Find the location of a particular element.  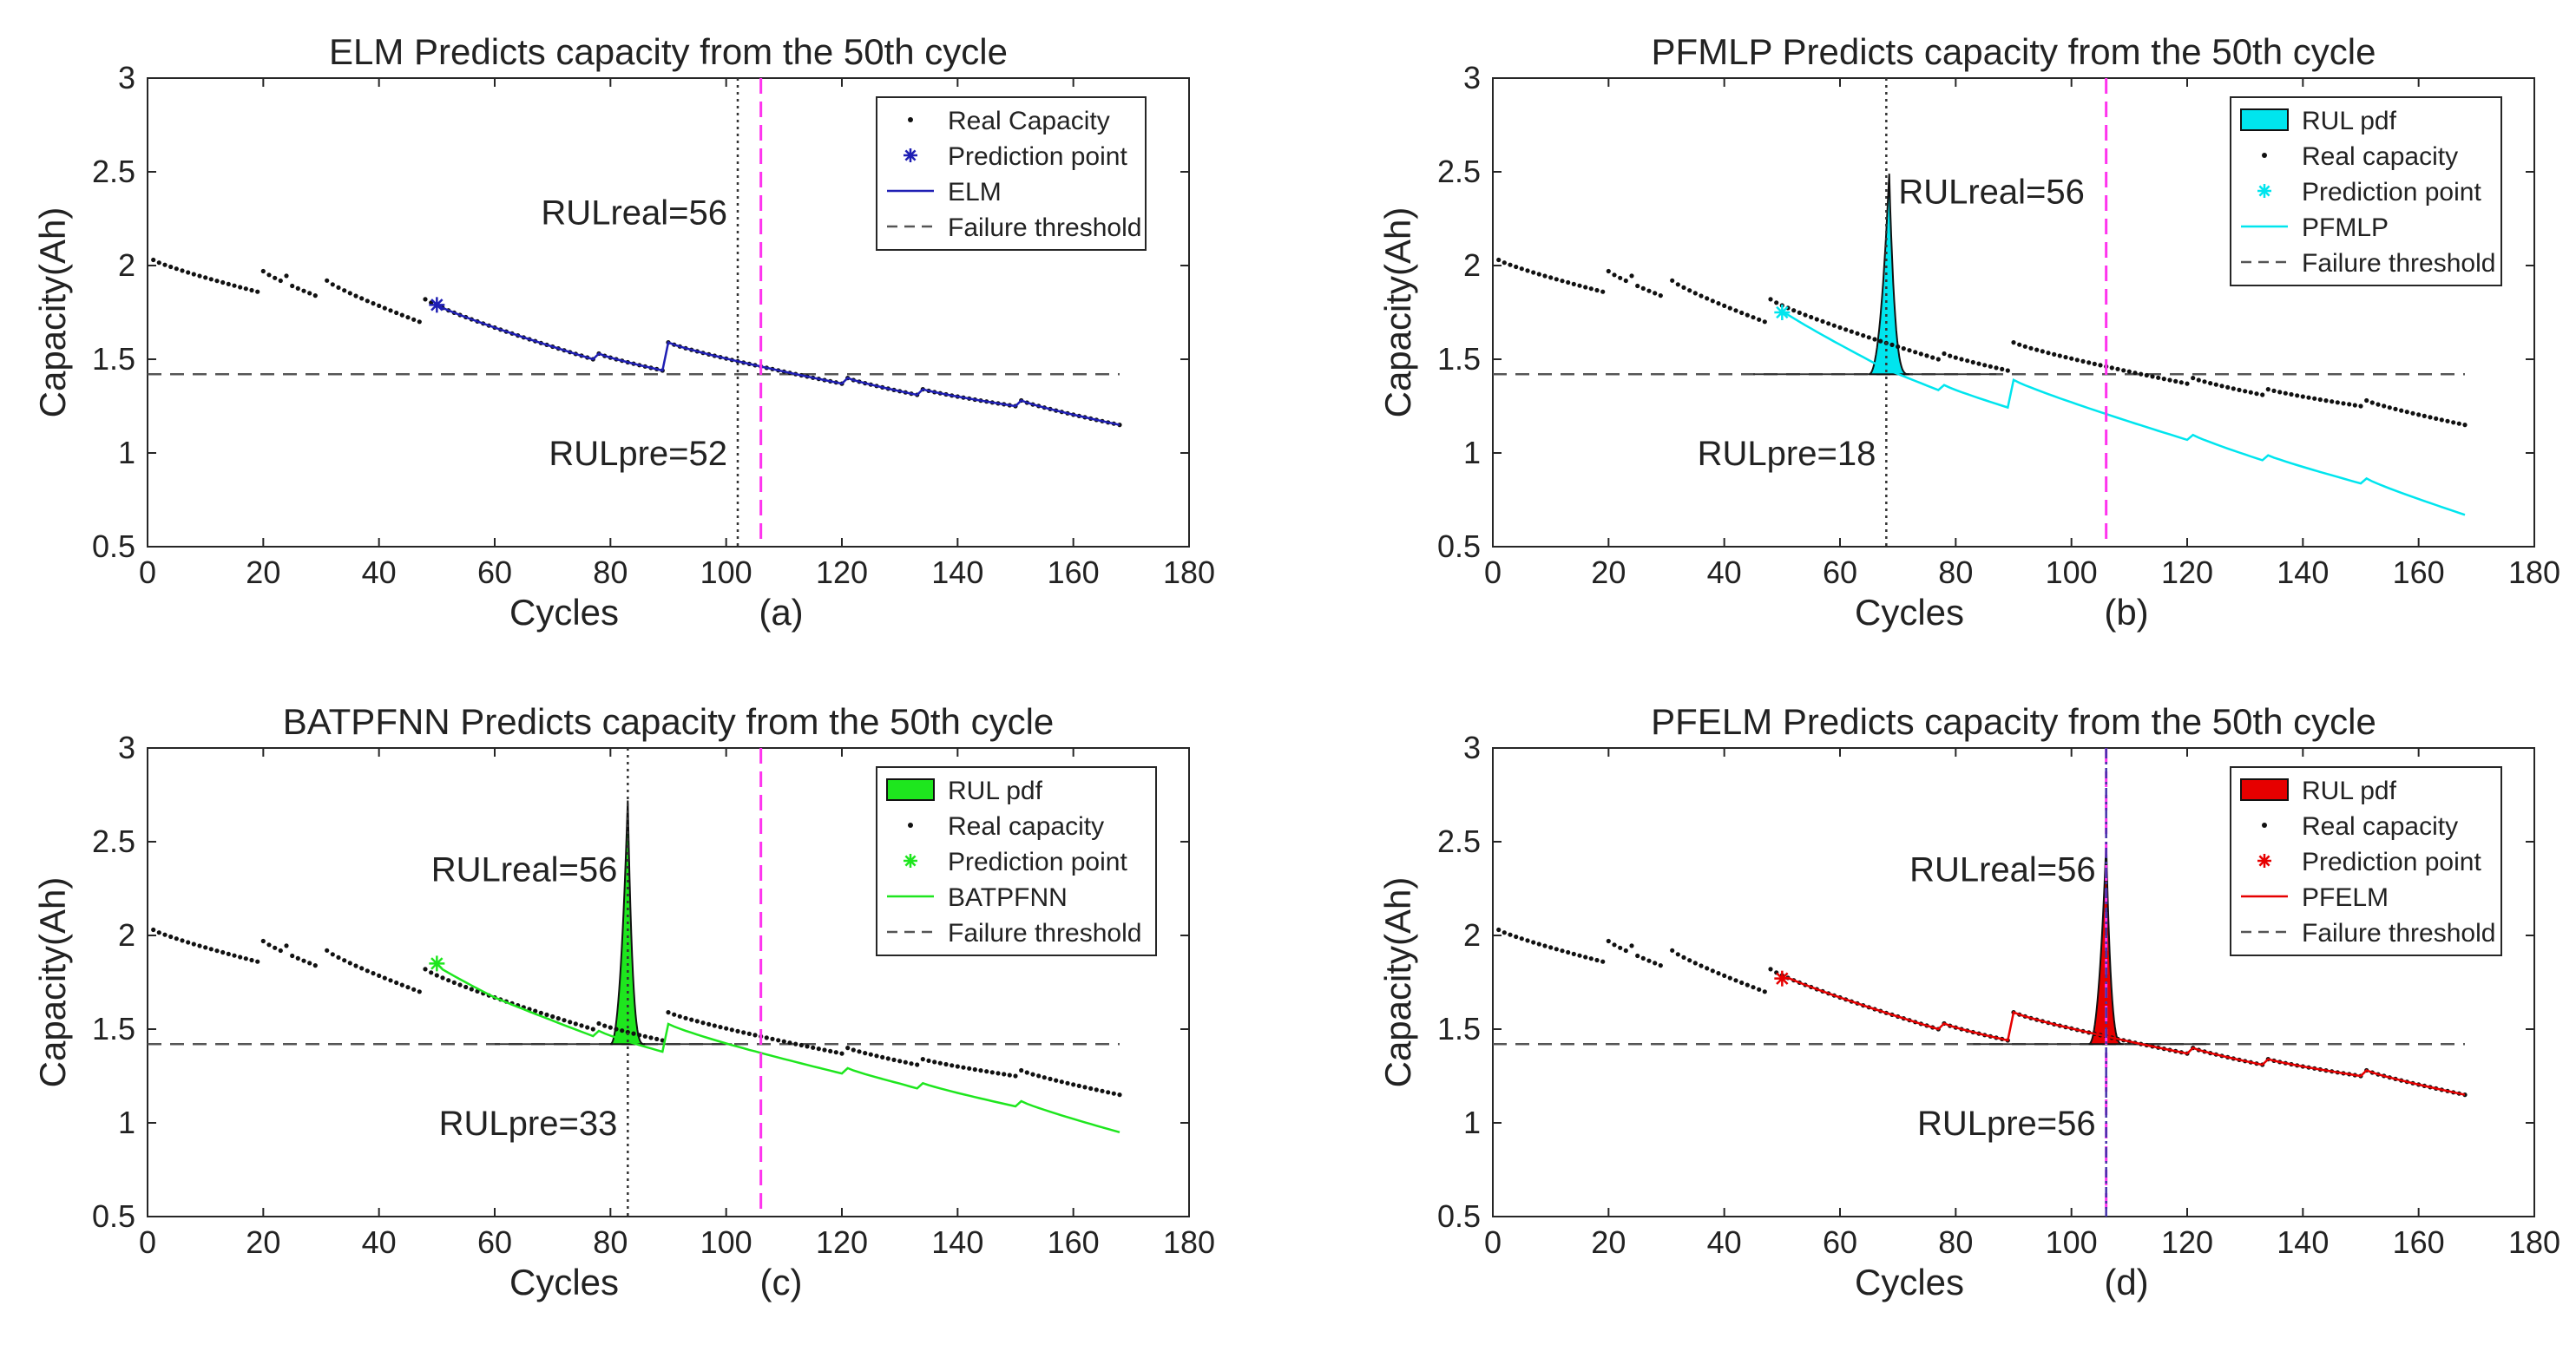

x-tick-label: 100 is located at coordinates (726, 1242).